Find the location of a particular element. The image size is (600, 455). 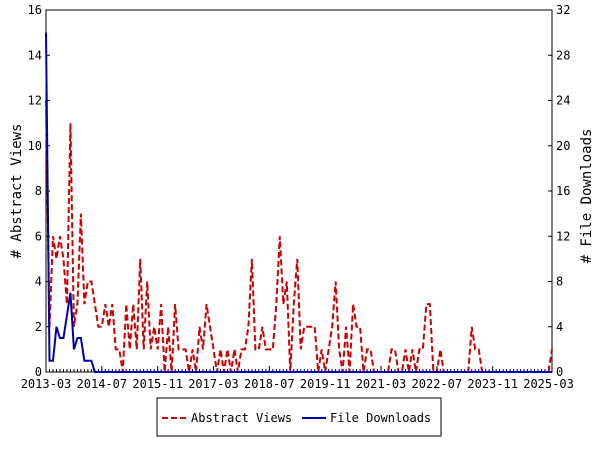

y-right-tick-label: 20 is located at coordinates (563, 146).